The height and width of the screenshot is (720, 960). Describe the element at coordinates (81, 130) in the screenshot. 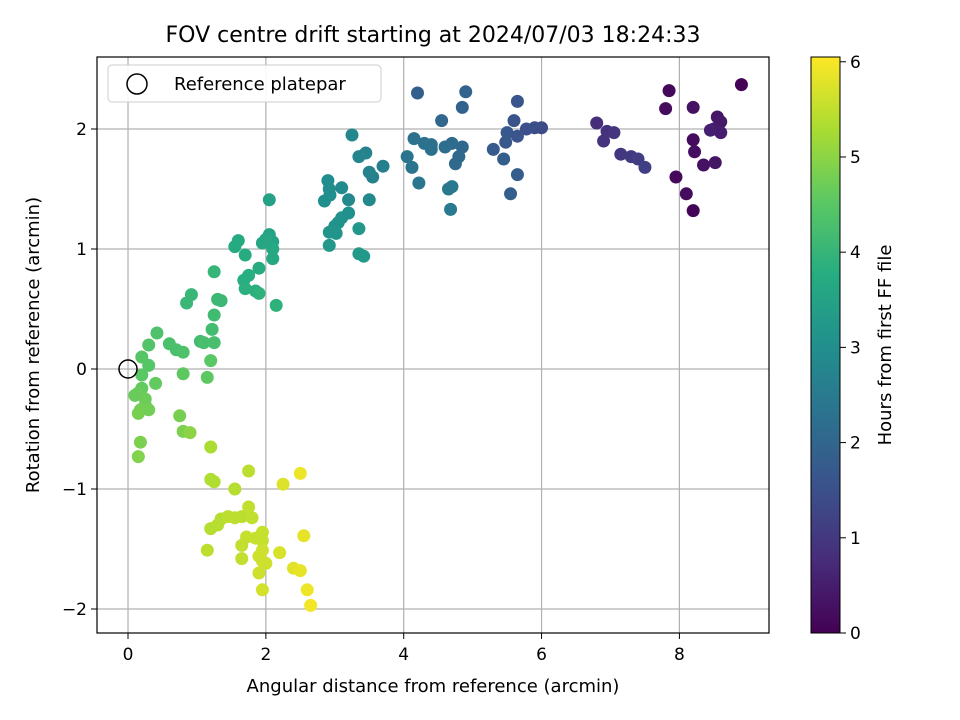

I see `y-tick-label: 2` at that location.